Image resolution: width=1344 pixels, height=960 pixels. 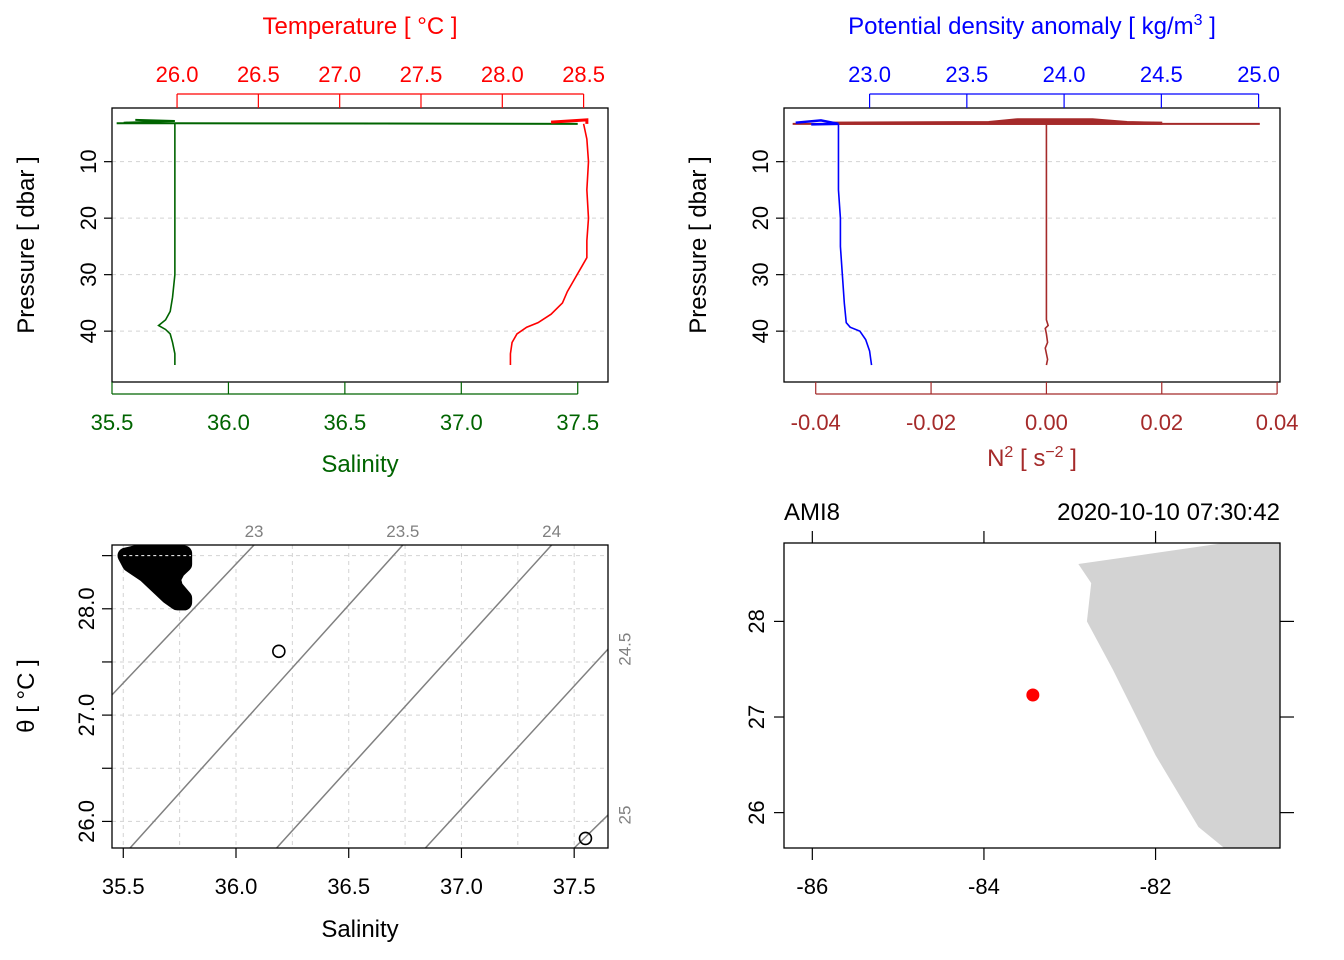 I want to click on land-polygon, so click(x=1179, y=695).